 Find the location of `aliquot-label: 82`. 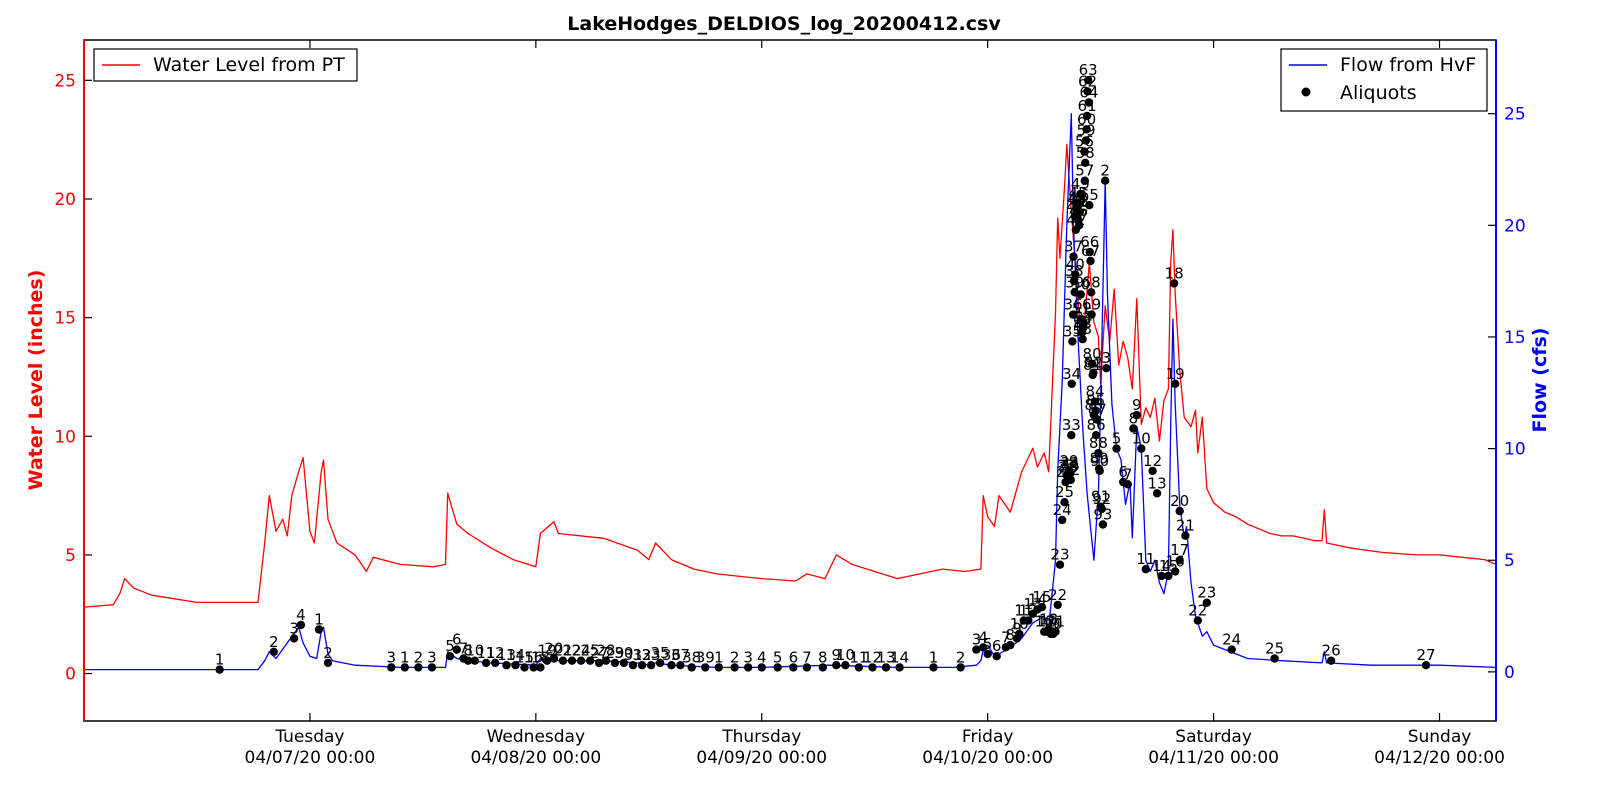

aliquot-label: 82 is located at coordinates (1093, 363).